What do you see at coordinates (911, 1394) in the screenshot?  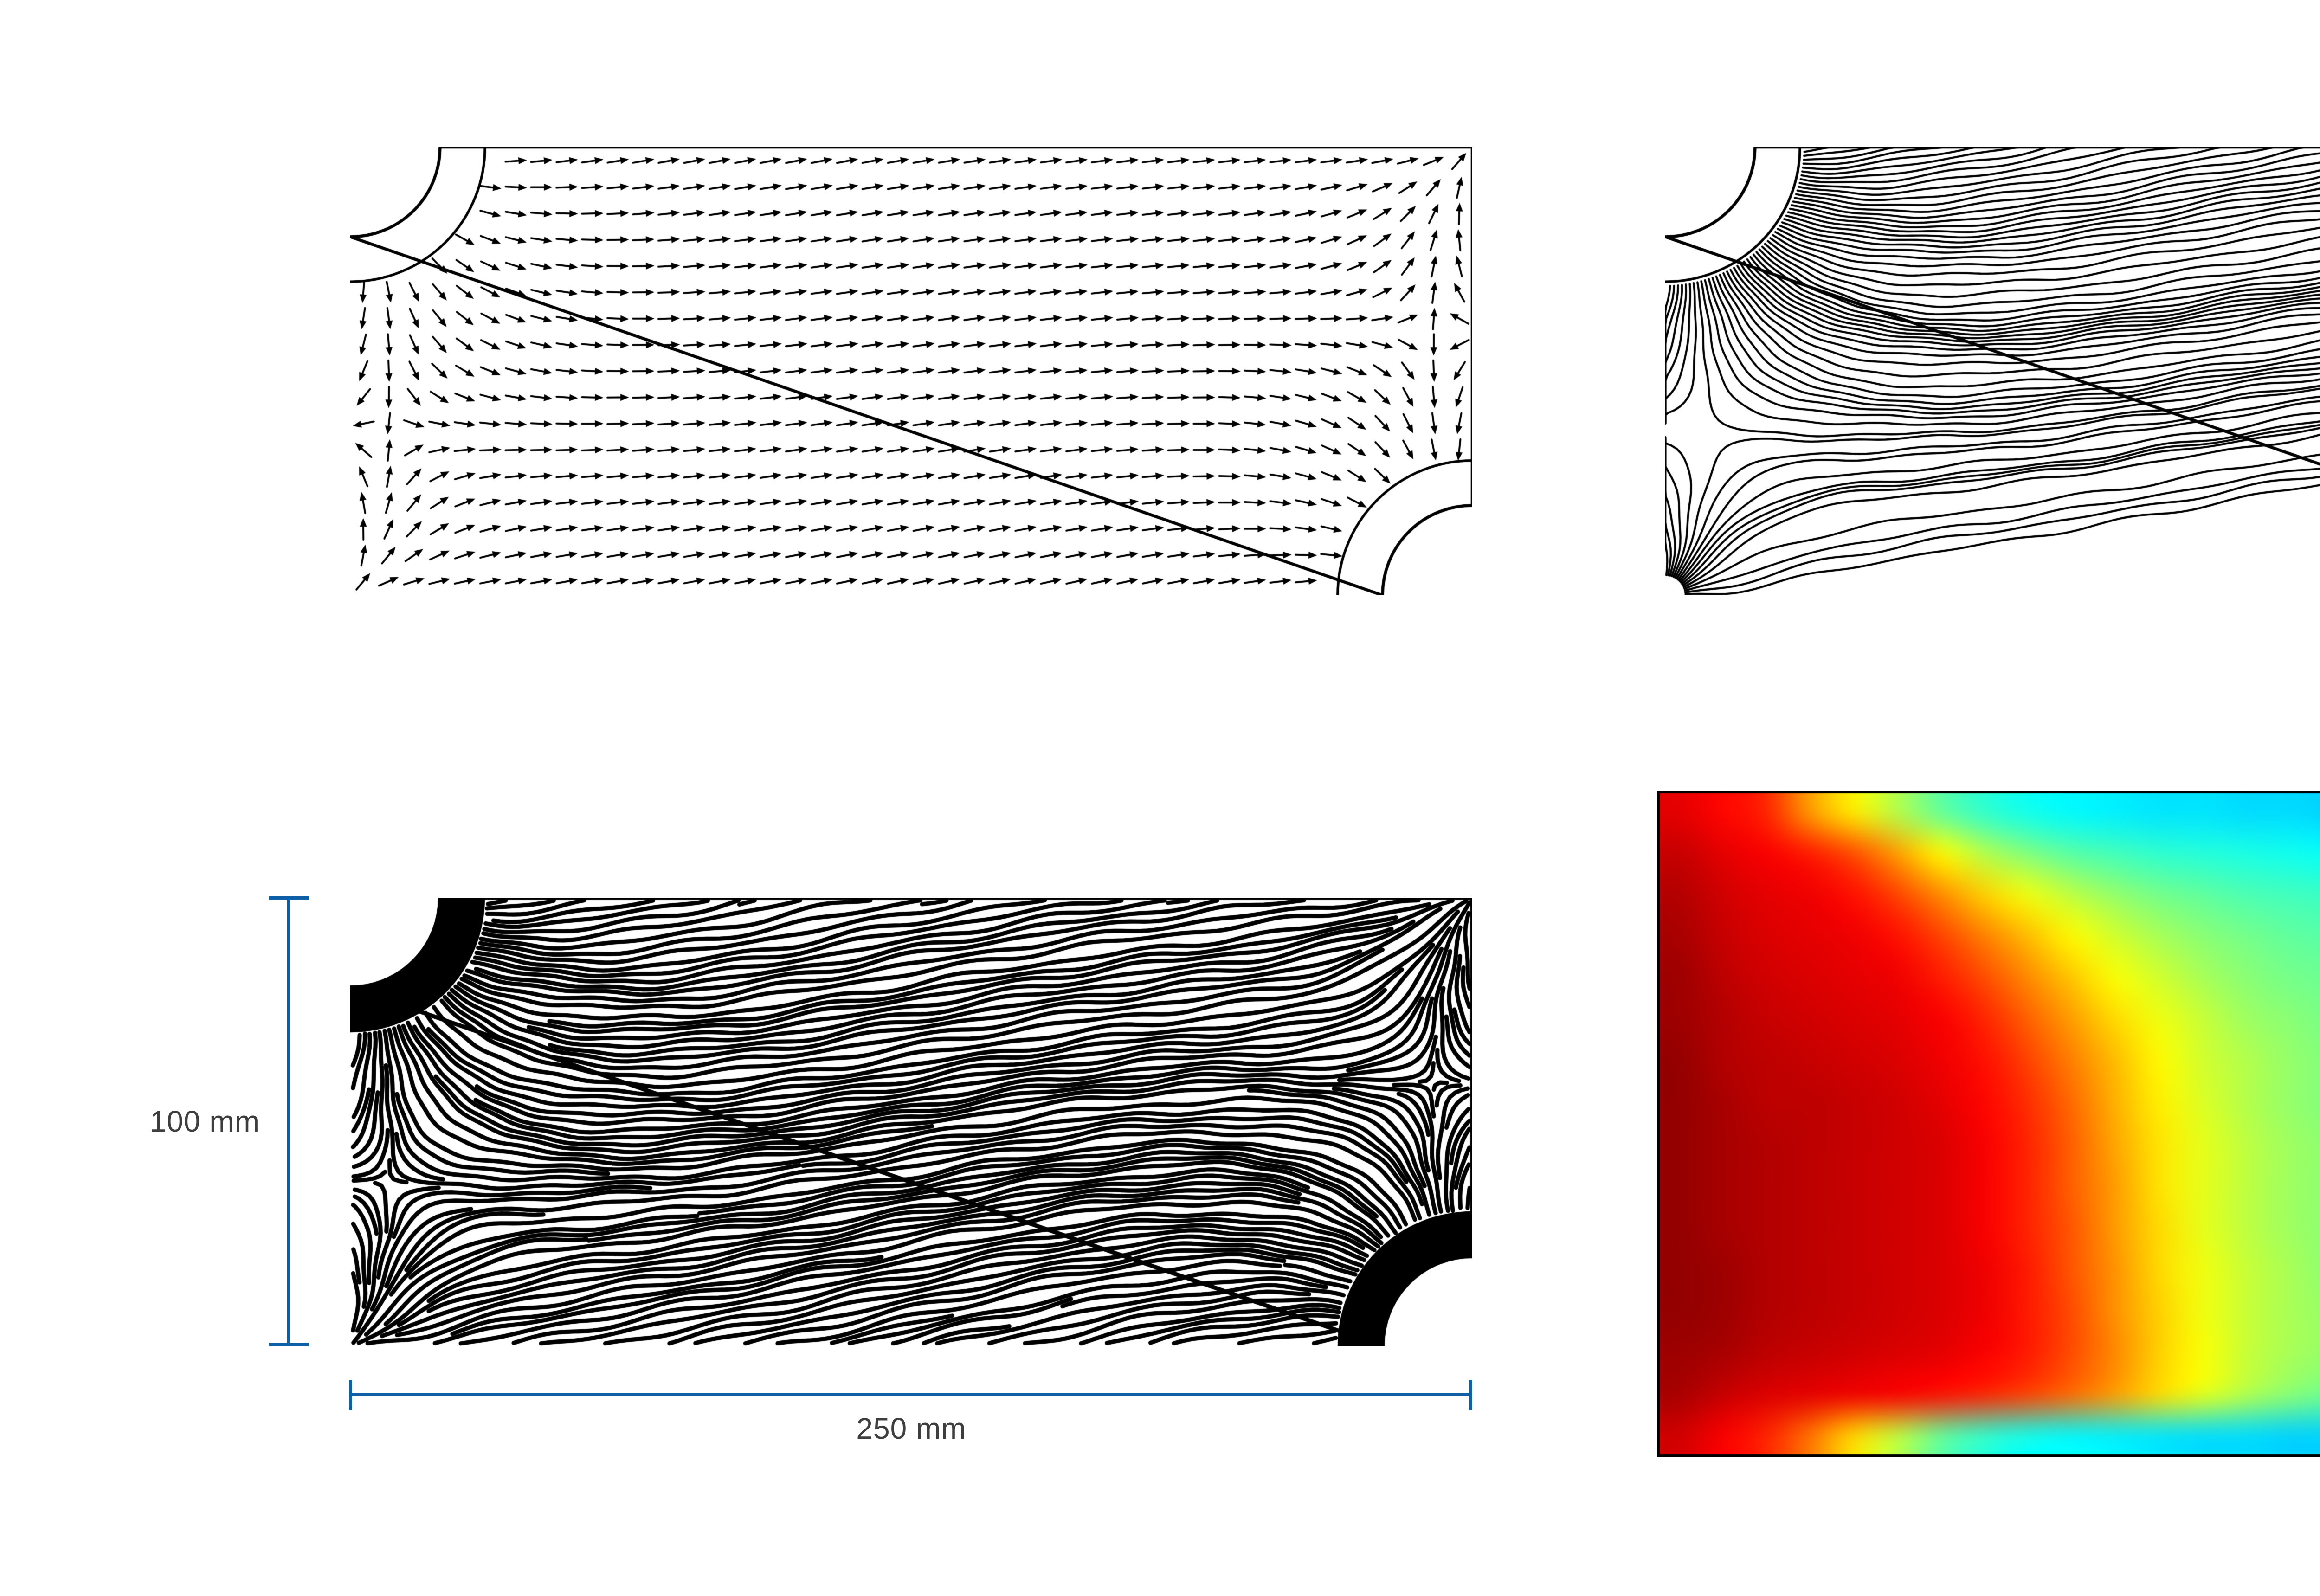 I see `width-dimension-line` at bounding box center [911, 1394].